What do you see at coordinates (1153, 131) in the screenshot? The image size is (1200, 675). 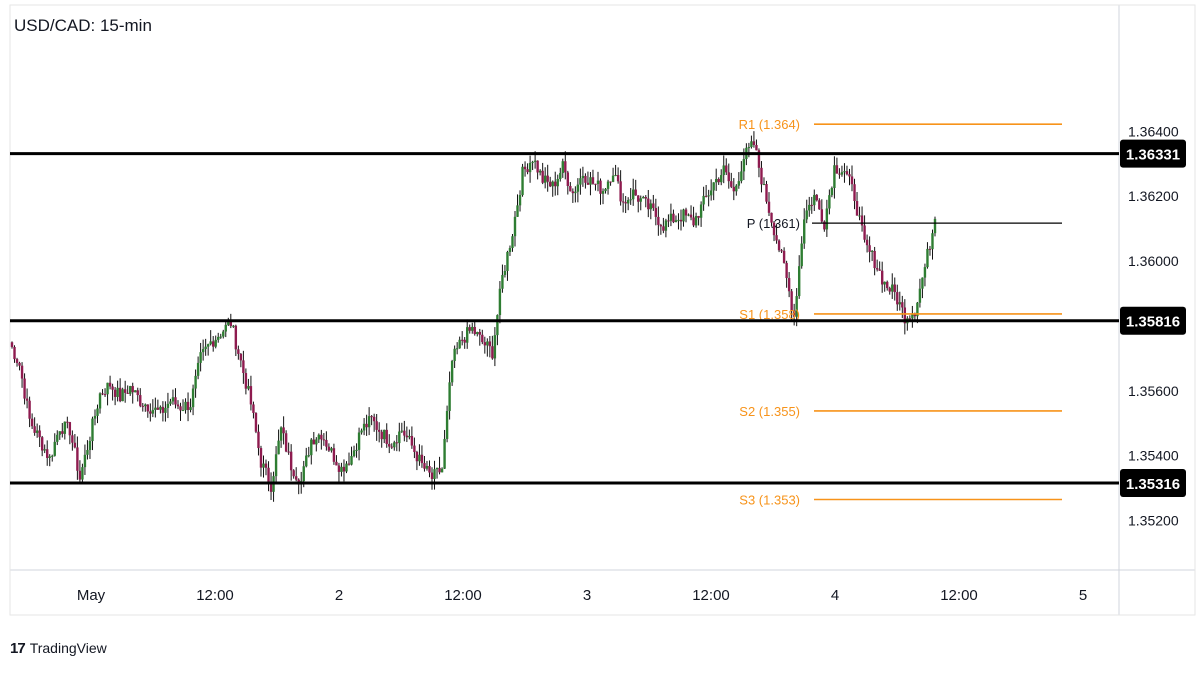 I see `price-tick-label: 1.36400` at bounding box center [1153, 131].